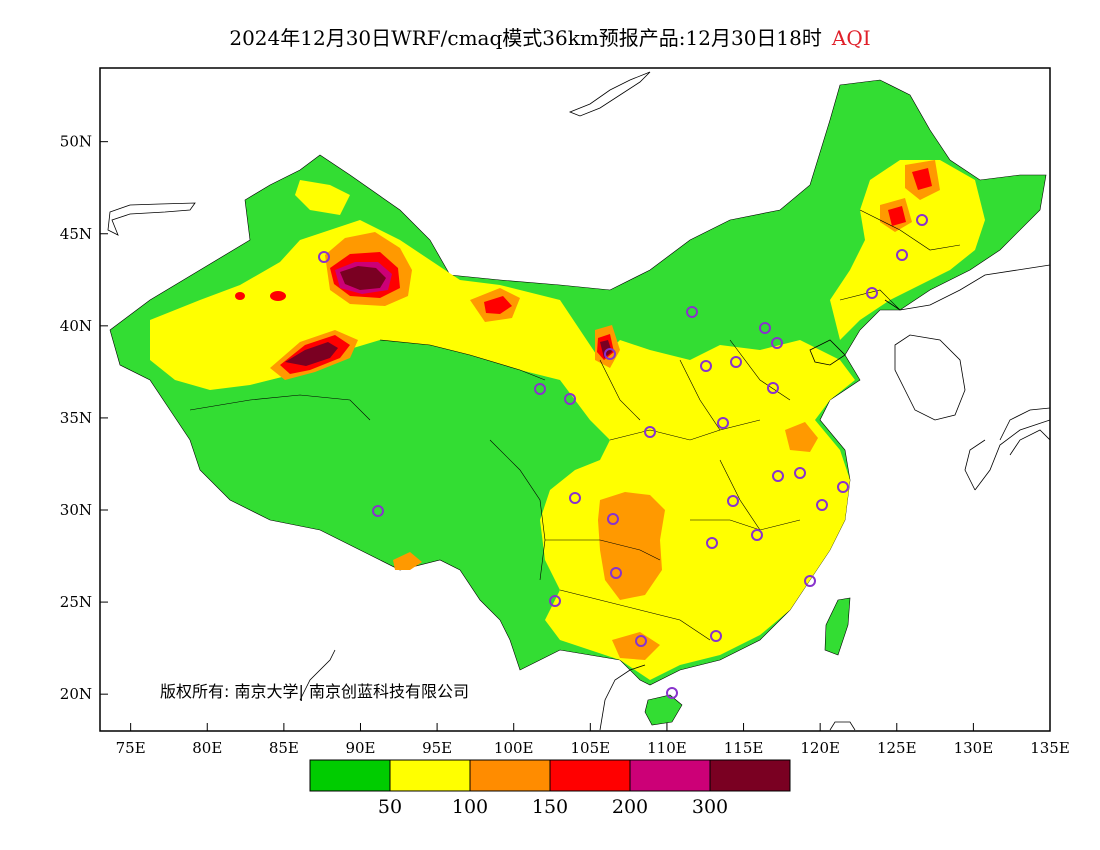  What do you see at coordinates (76, 234) in the screenshot?
I see `lat-tick-label: 45N` at bounding box center [76, 234].